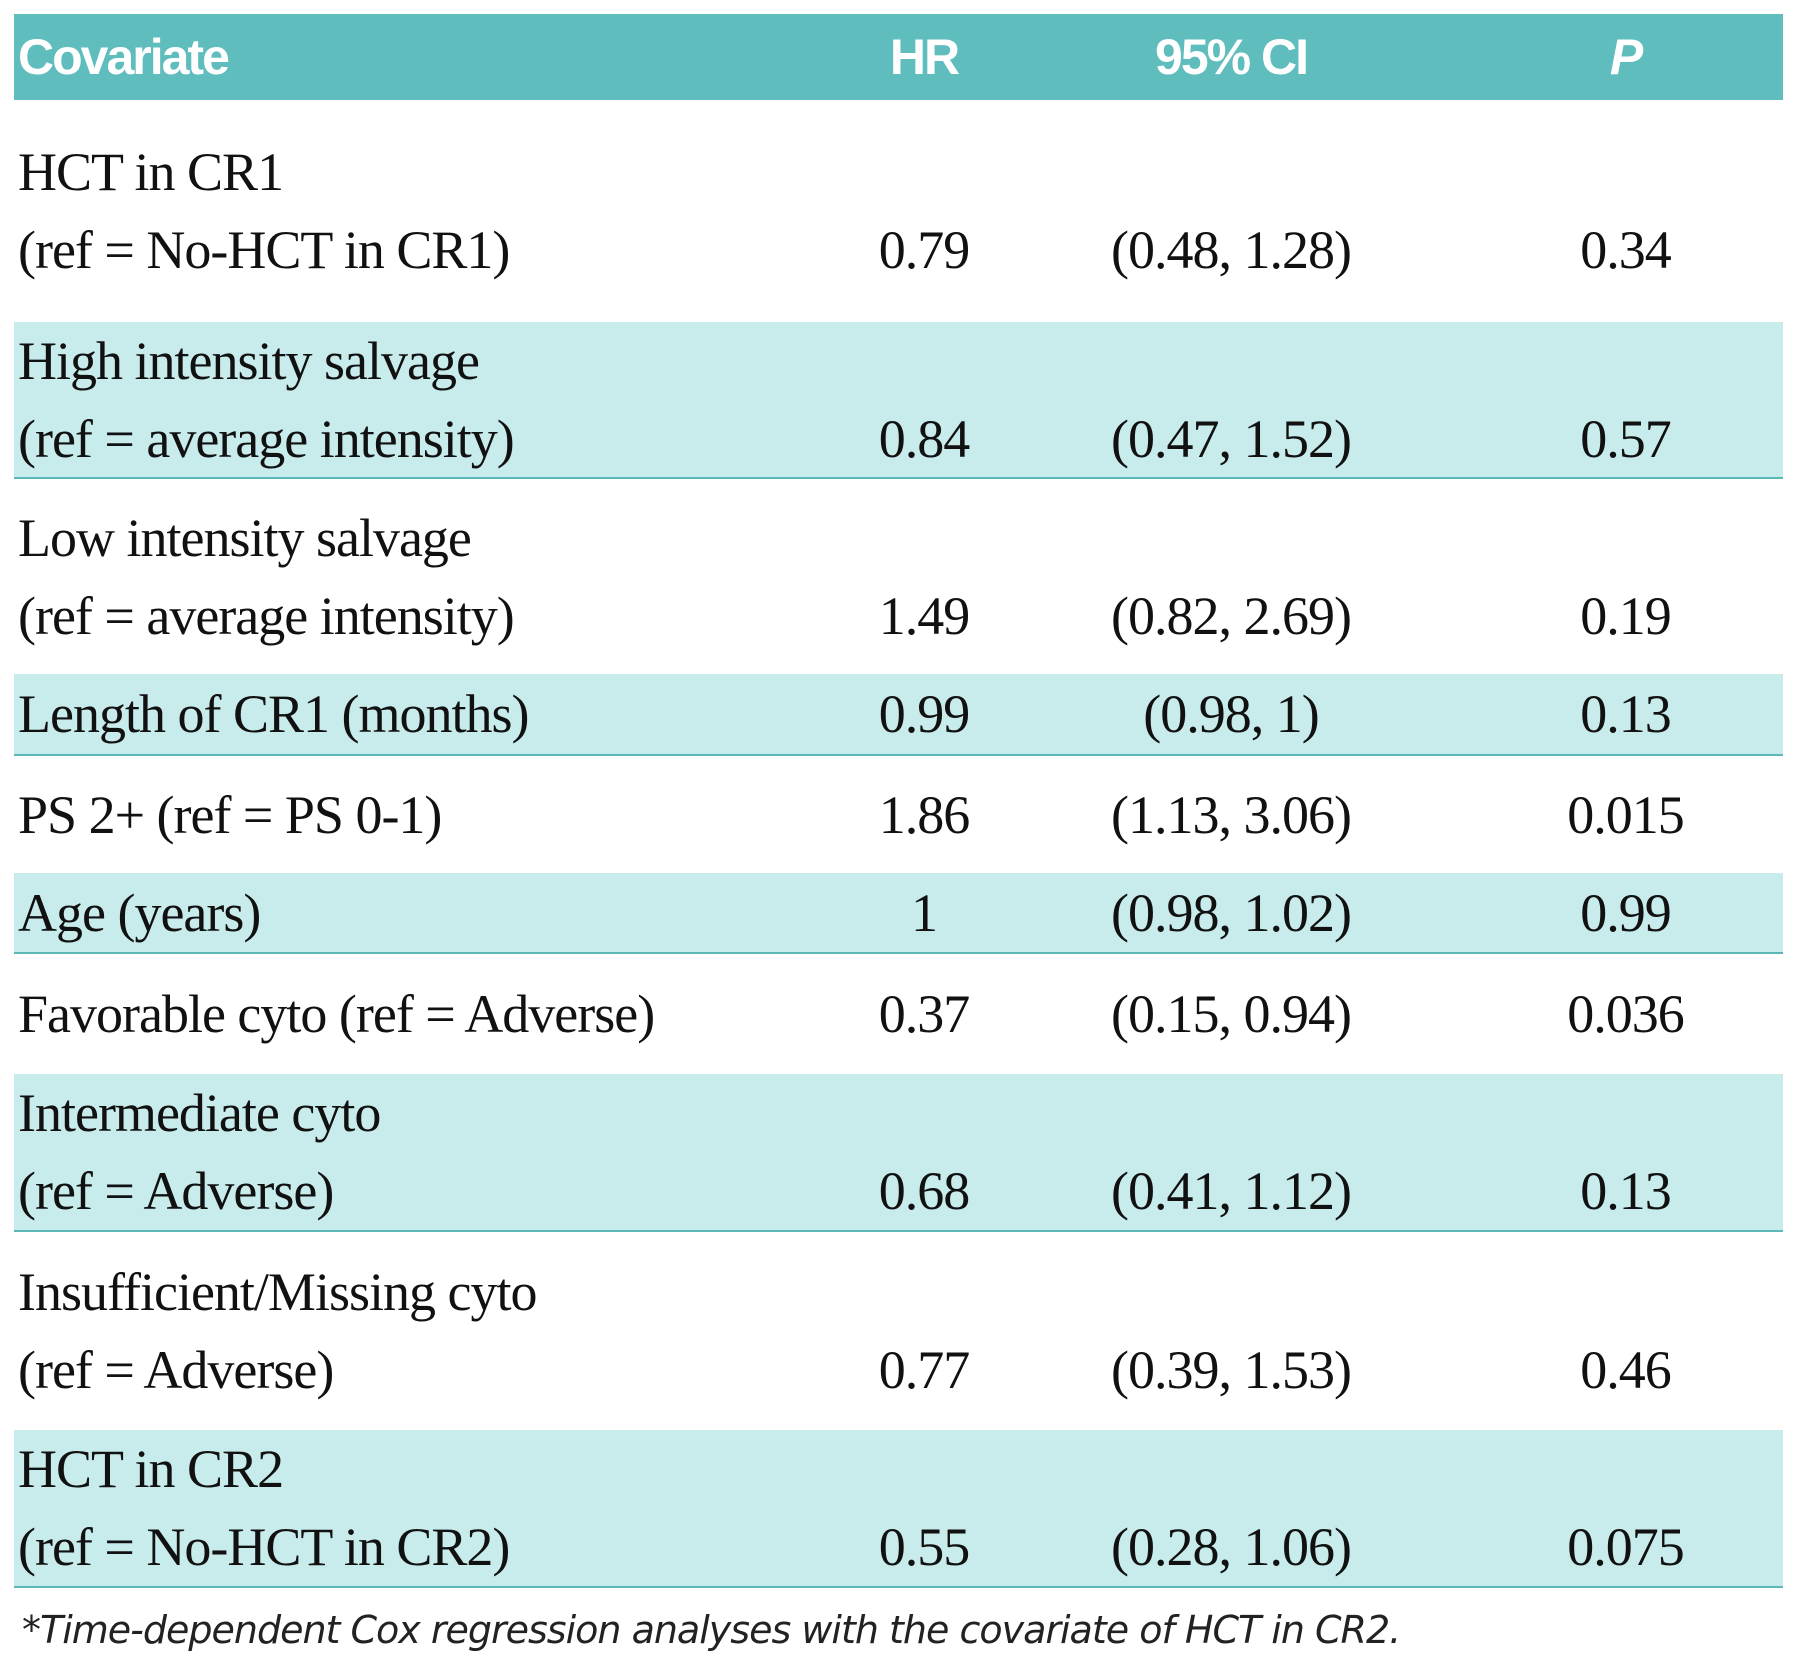 The height and width of the screenshot is (1666, 1800). What do you see at coordinates (151, 172) in the screenshot?
I see `covariate-line: HCT in CR1` at bounding box center [151, 172].